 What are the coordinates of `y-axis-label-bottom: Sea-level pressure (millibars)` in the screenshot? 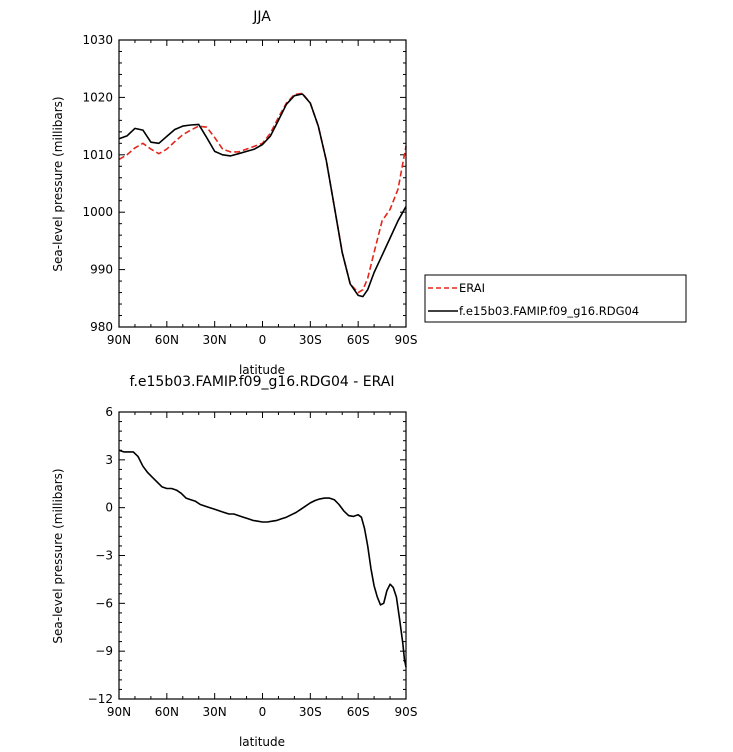 It's located at (58, 555).